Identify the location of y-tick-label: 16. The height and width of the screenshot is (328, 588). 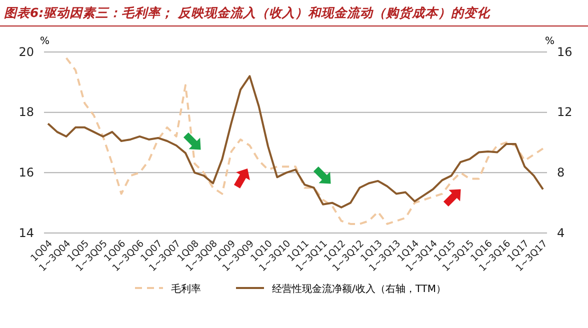
(26, 173).